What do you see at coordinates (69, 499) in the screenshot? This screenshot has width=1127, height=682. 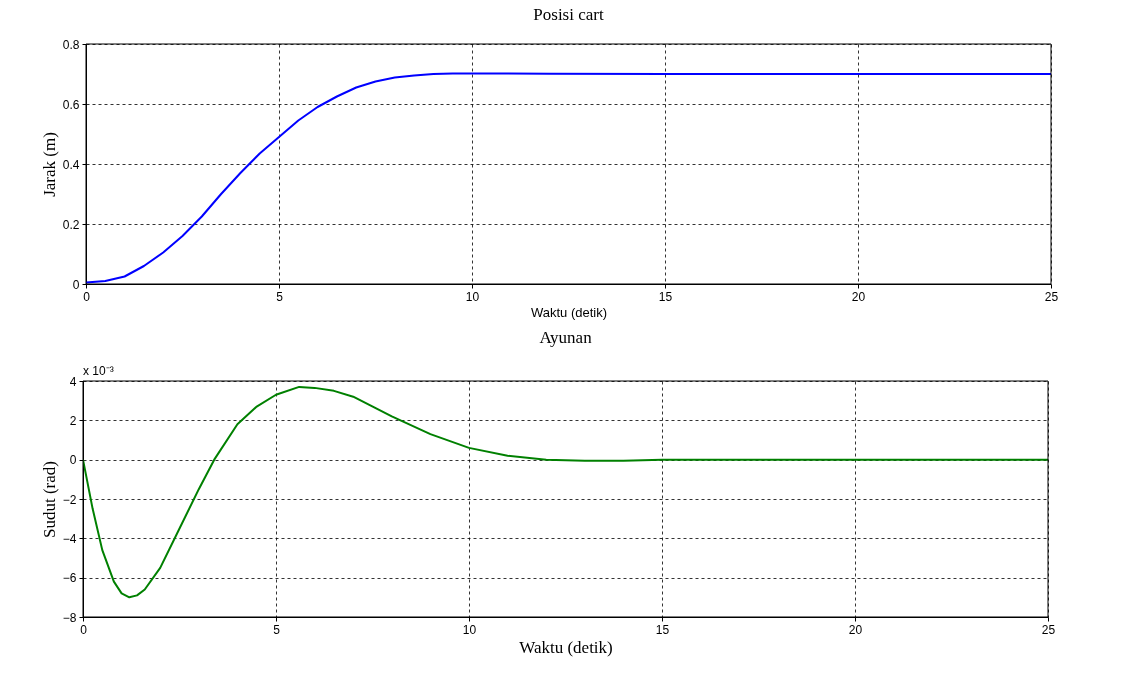 I see `y-tick-label: −2` at bounding box center [69, 499].